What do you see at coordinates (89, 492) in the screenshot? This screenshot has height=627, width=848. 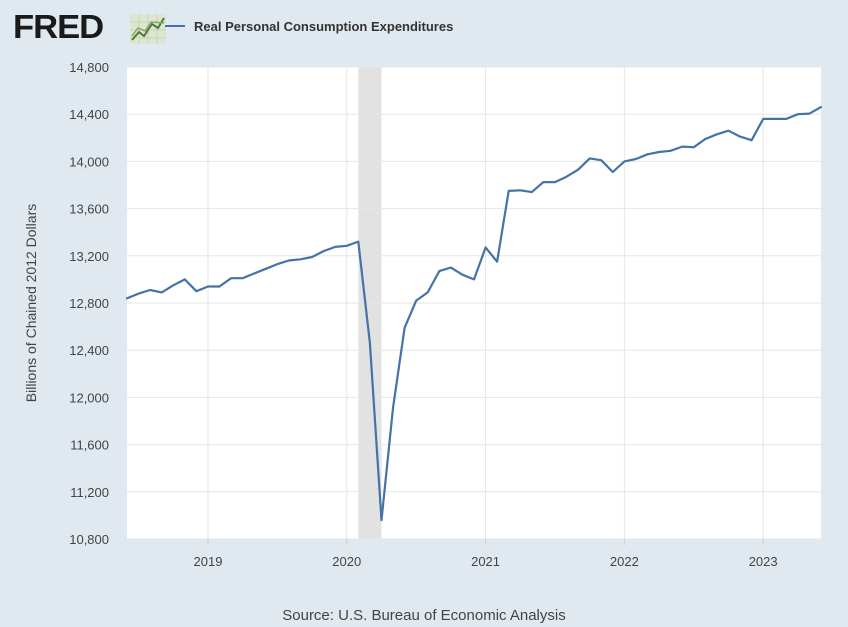 I see `y-tick-label: 11,200` at bounding box center [89, 492].